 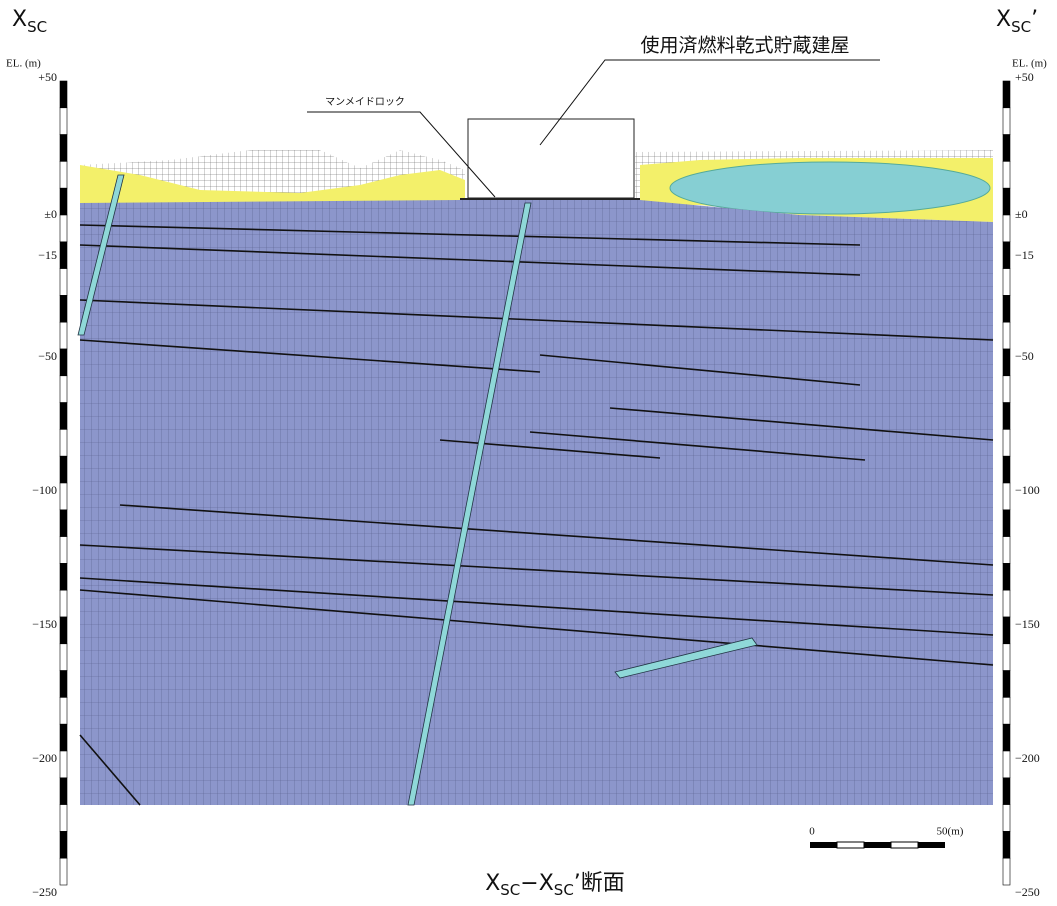 What do you see at coordinates (564, 890) in the screenshot?
I see `caption-sub: SC` at bounding box center [564, 890].